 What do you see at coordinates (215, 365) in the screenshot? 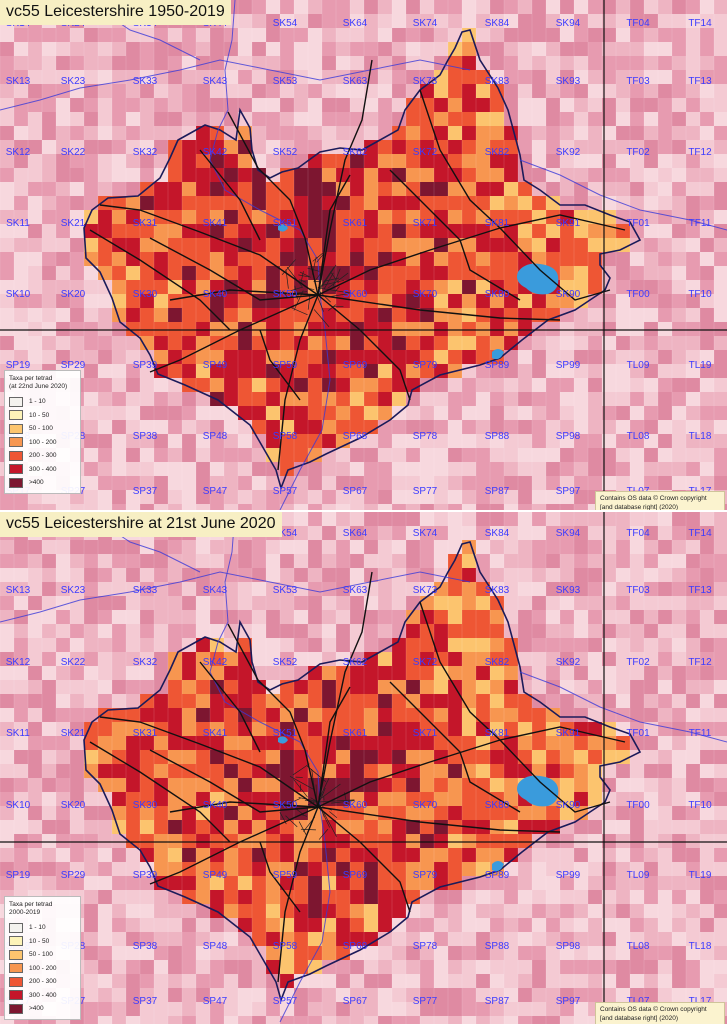
I see `grid-square-label: SP49` at bounding box center [215, 365].